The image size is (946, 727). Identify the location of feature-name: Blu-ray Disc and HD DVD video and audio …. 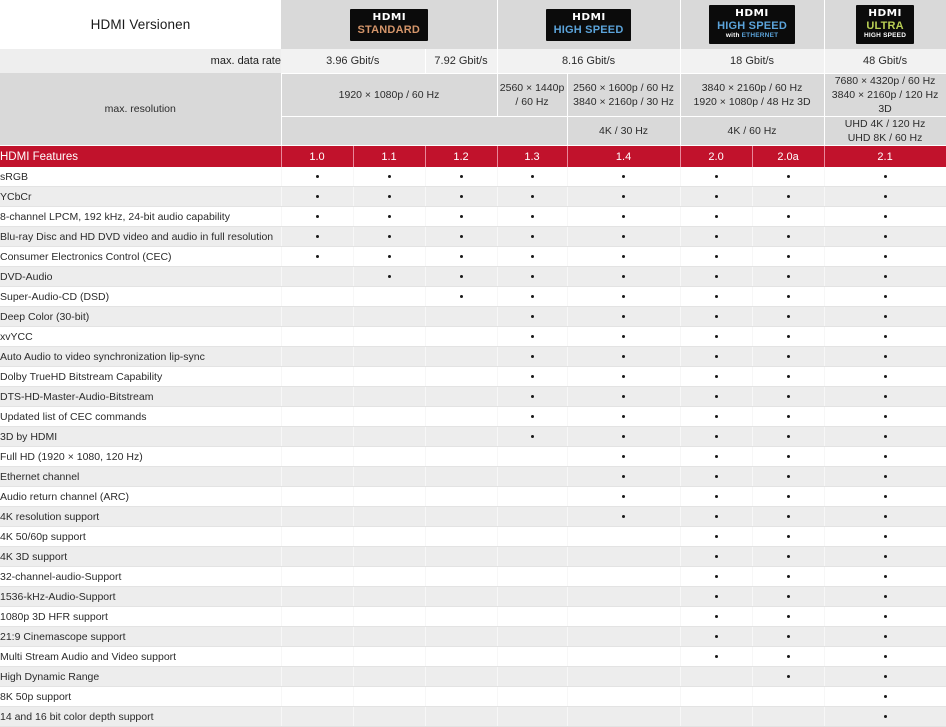
(140, 237).